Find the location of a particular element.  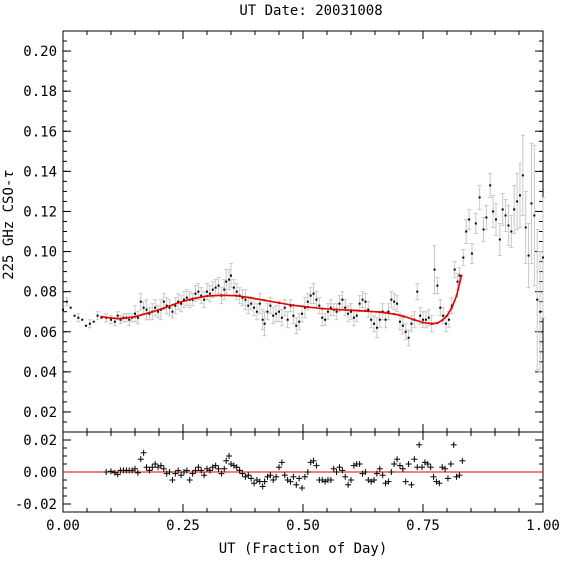

y-tick-label: 0.18 is located at coordinates (40, 92).